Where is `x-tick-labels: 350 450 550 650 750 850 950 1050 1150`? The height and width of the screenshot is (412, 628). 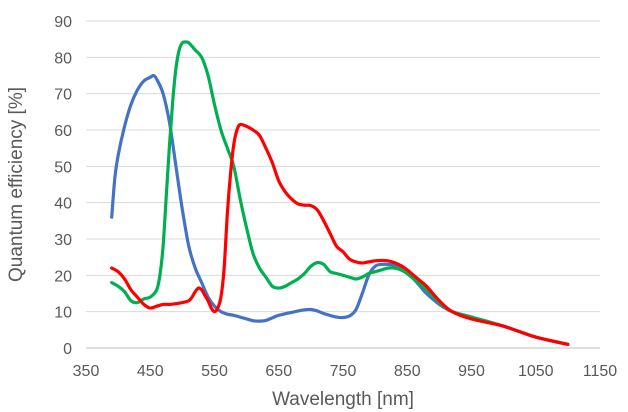 x-tick-labels: 350 450 550 650 750 850 950 1050 1150 is located at coordinates (345, 371).